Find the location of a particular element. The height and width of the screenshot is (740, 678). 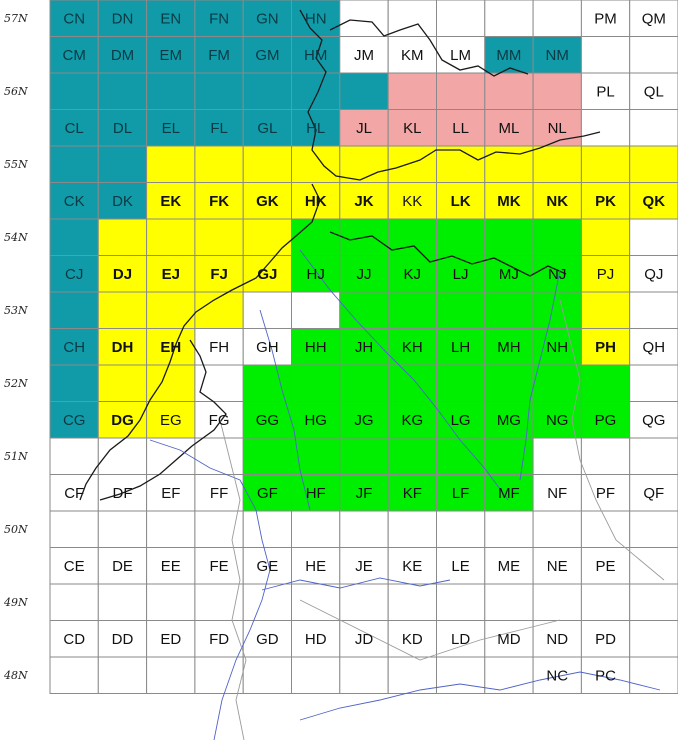

grid-label-nl: NL is located at coordinates (557, 128).